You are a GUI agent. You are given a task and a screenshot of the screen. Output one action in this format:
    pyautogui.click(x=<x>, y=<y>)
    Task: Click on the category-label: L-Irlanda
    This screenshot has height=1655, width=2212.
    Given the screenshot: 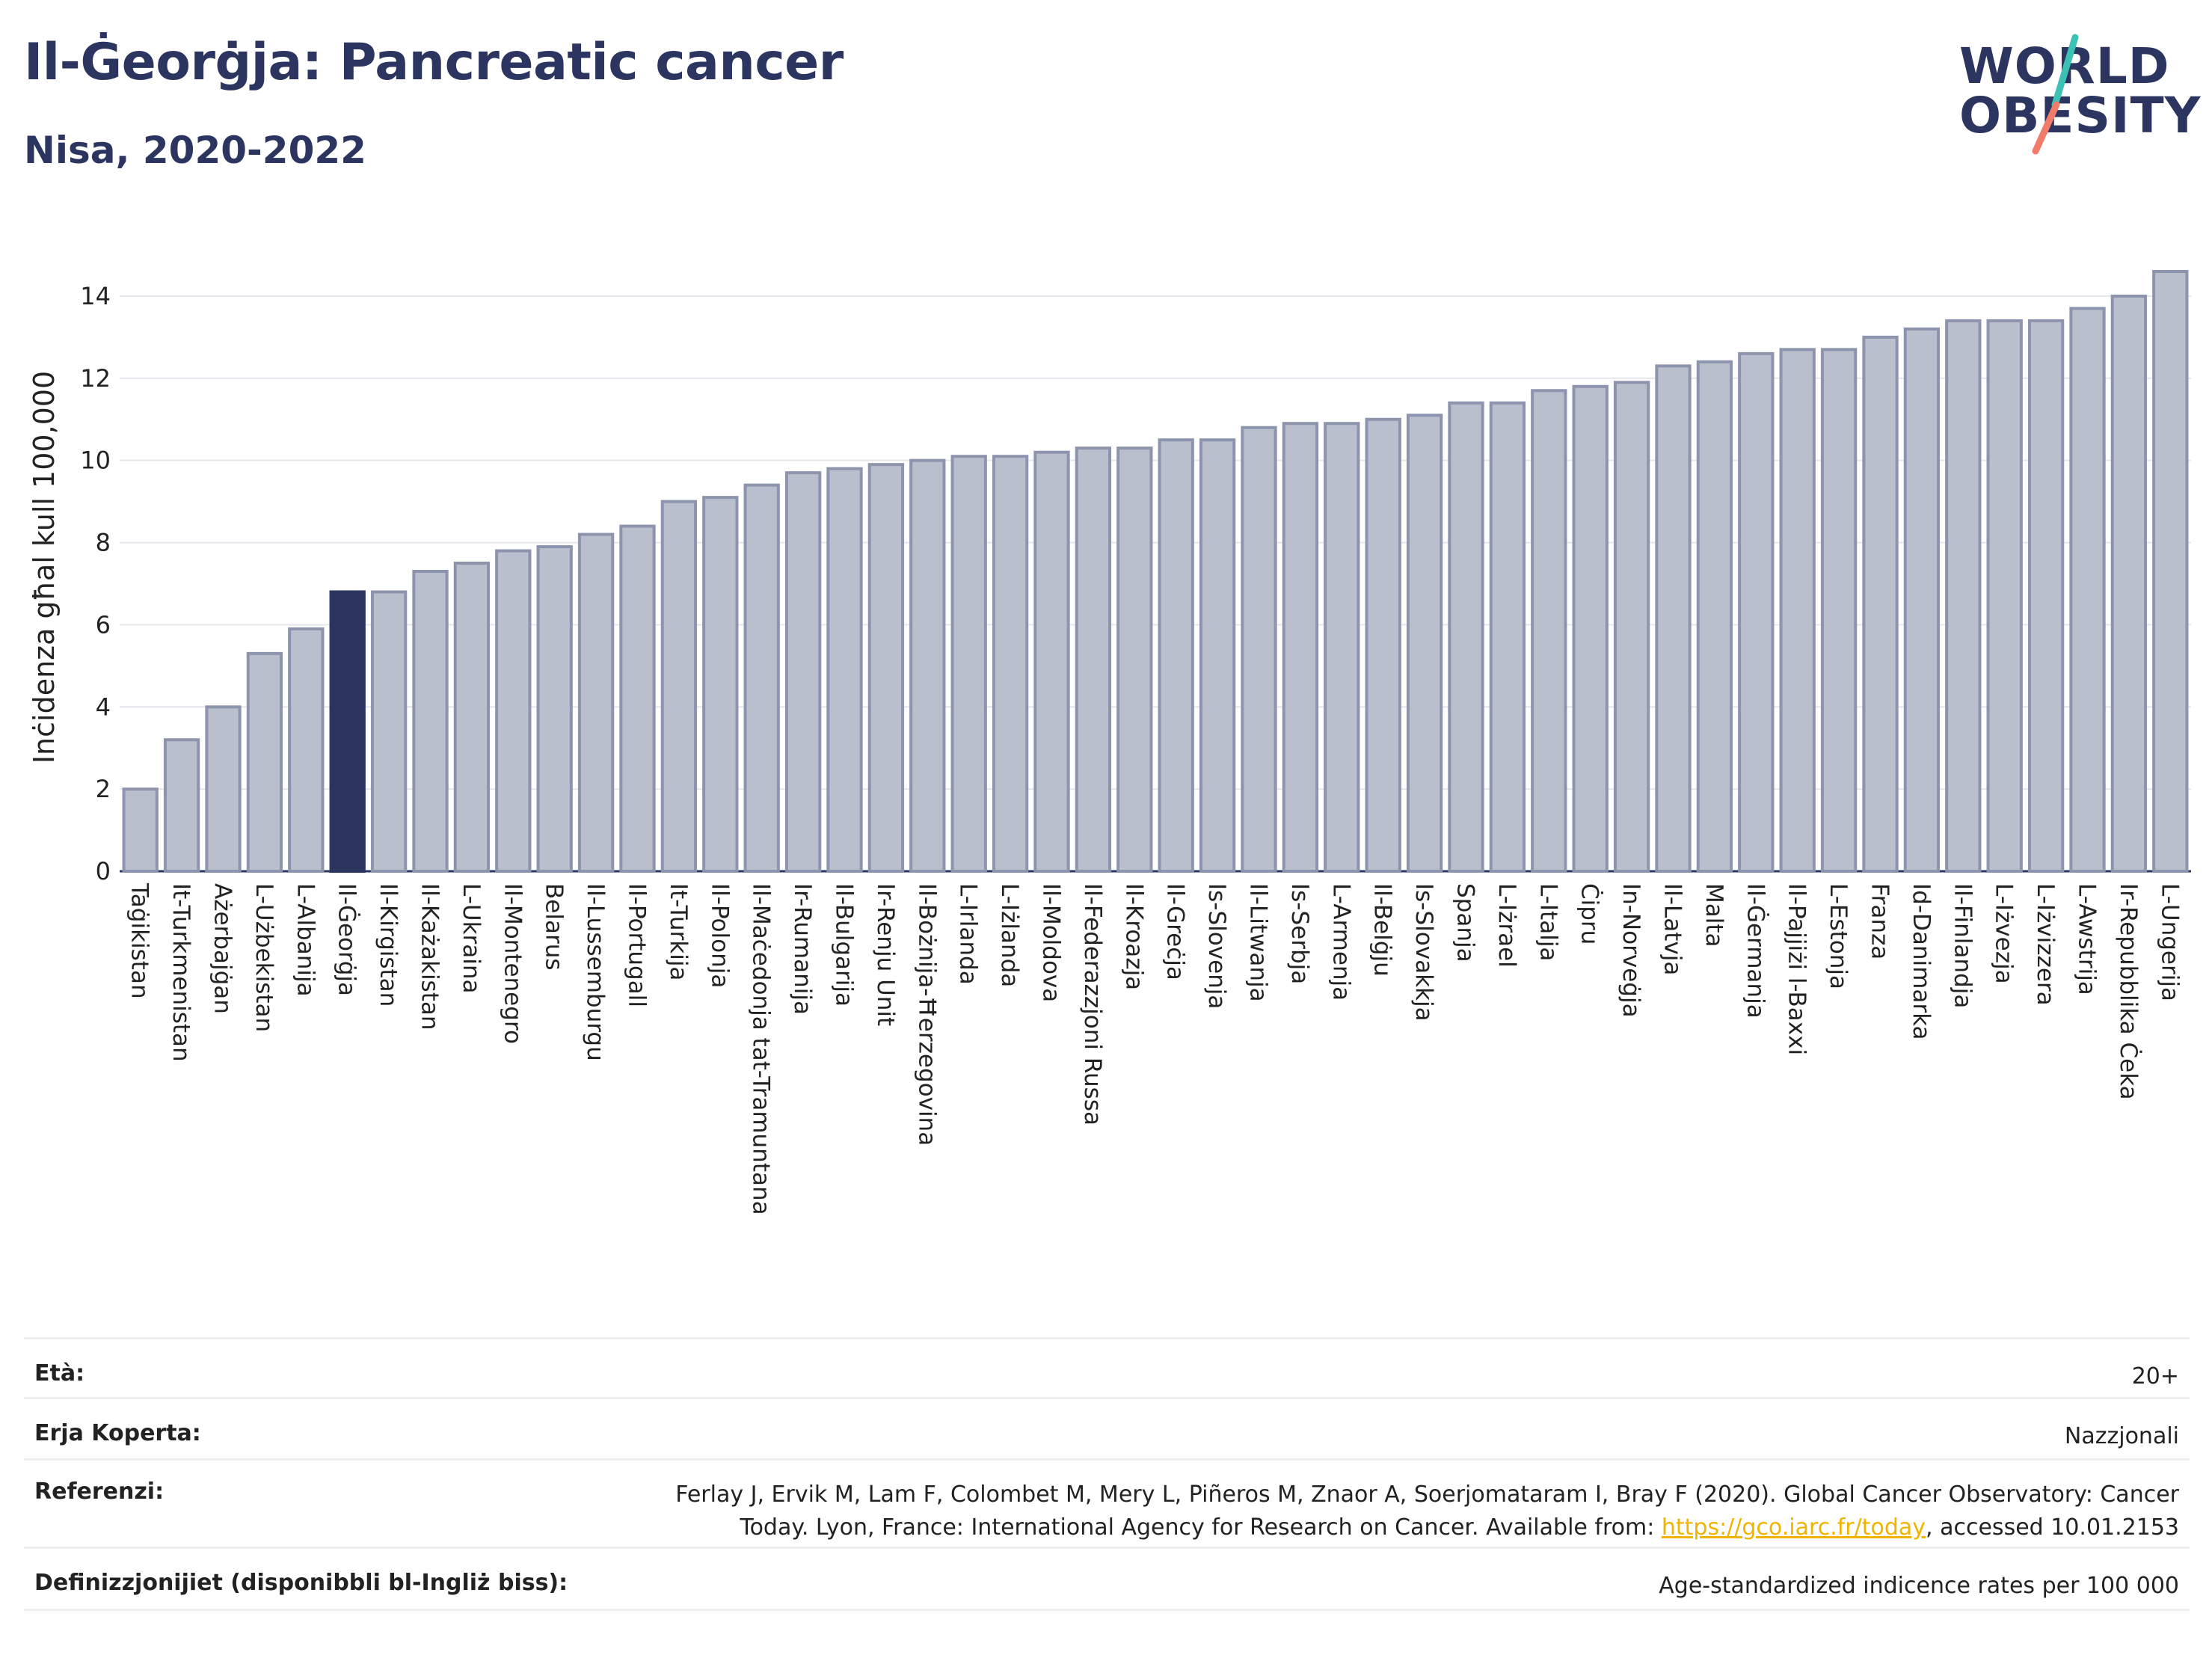 What is the action you would take?
    pyautogui.click(x=968, y=934)
    